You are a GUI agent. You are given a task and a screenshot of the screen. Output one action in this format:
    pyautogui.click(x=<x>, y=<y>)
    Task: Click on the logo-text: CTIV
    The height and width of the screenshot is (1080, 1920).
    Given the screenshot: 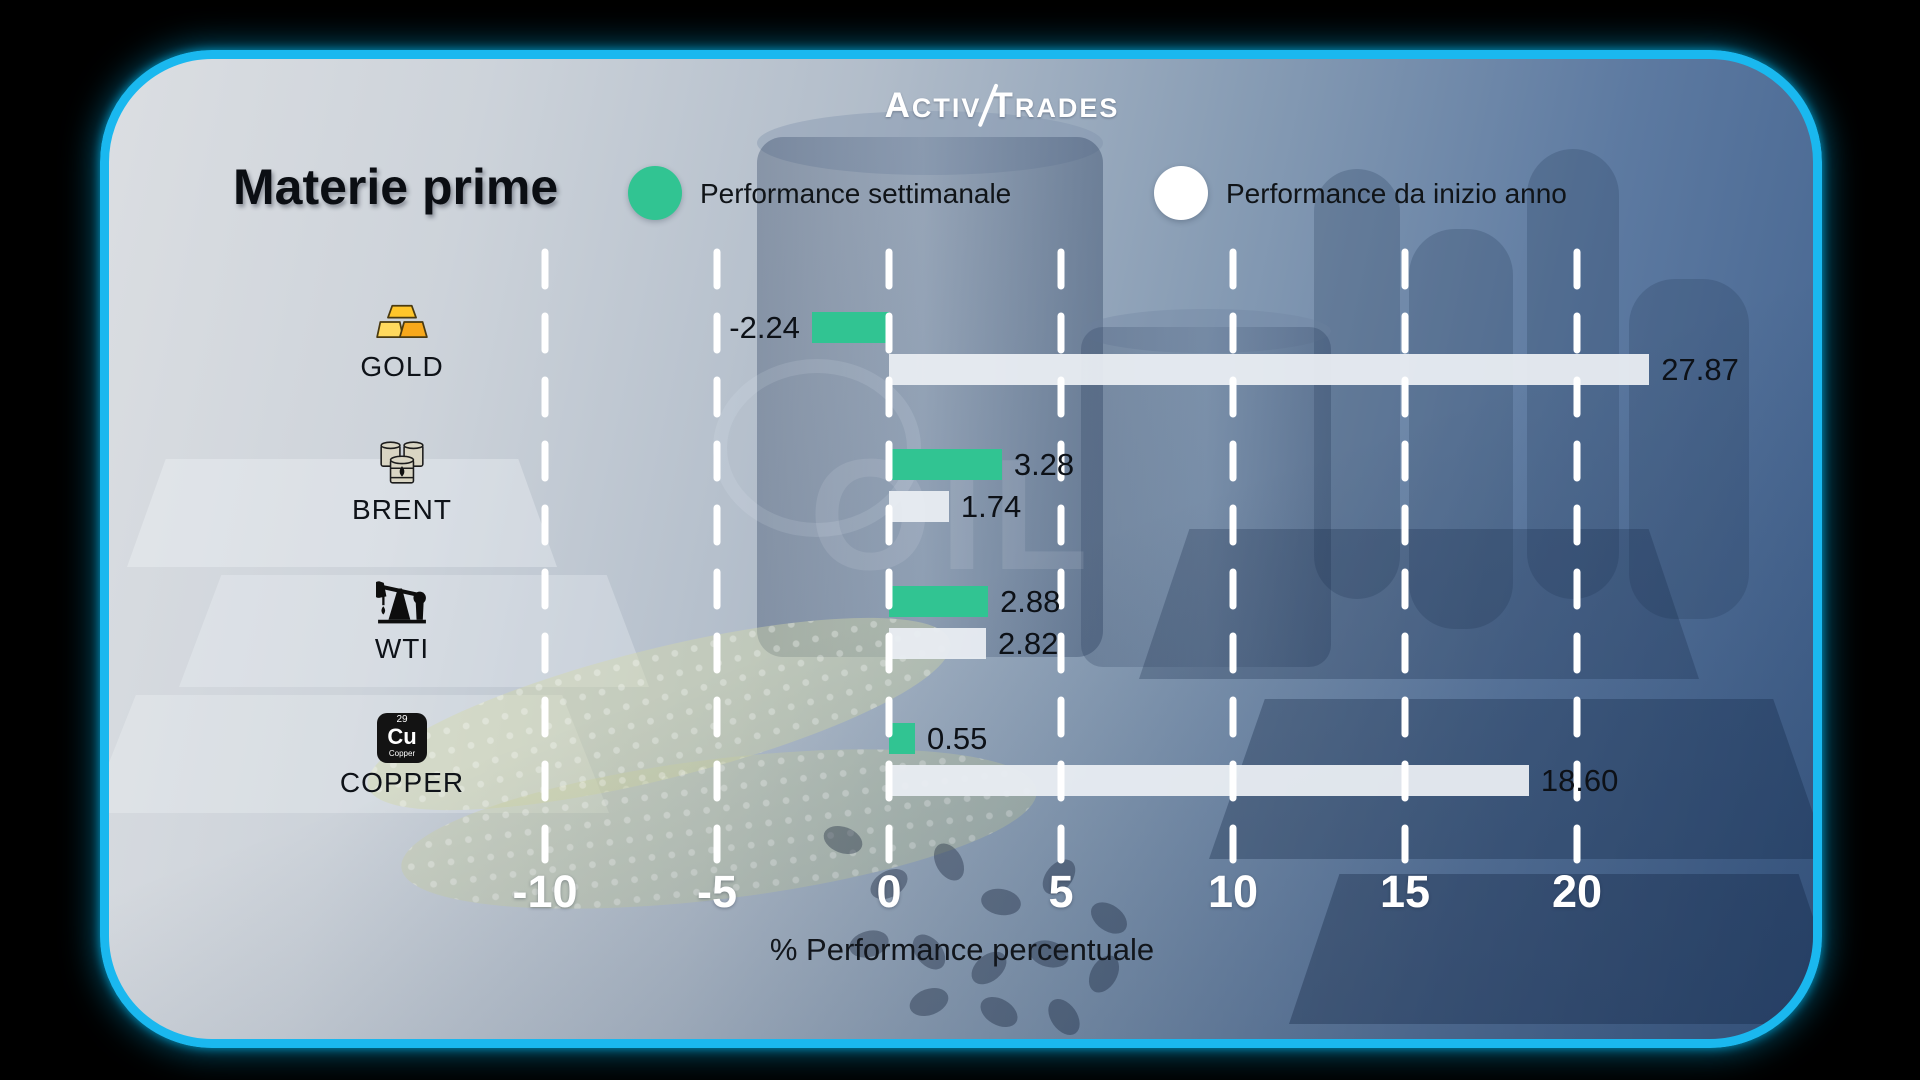 What is the action you would take?
    pyautogui.click(x=946, y=108)
    